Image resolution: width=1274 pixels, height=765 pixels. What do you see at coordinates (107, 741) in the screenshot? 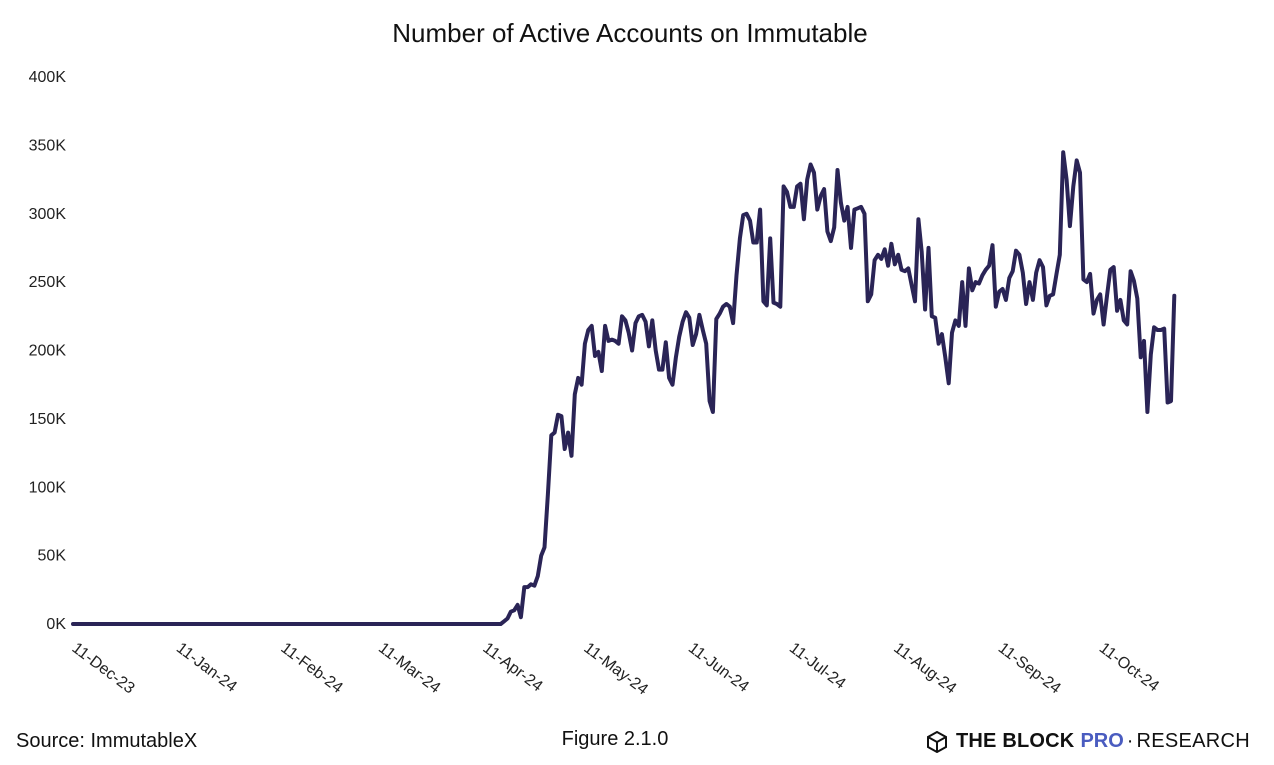
I see `source-label: Source: ImmutableX` at bounding box center [107, 741].